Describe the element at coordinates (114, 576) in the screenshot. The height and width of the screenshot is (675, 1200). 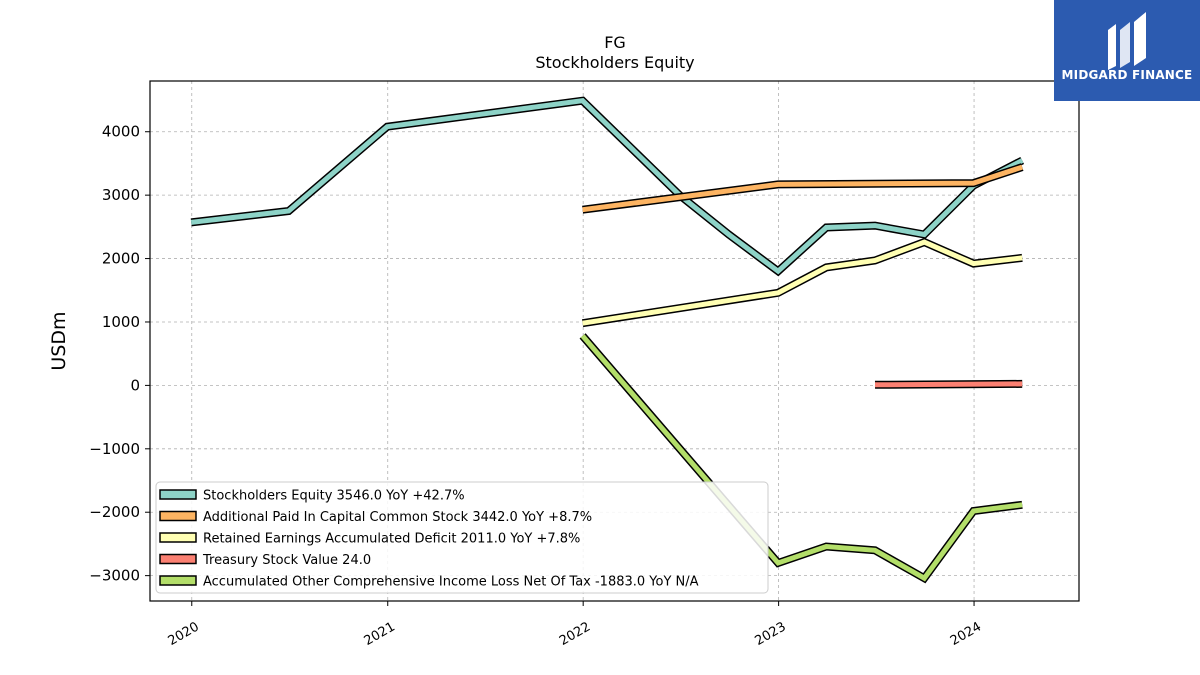
I see `y-tick-label: −3000` at that location.